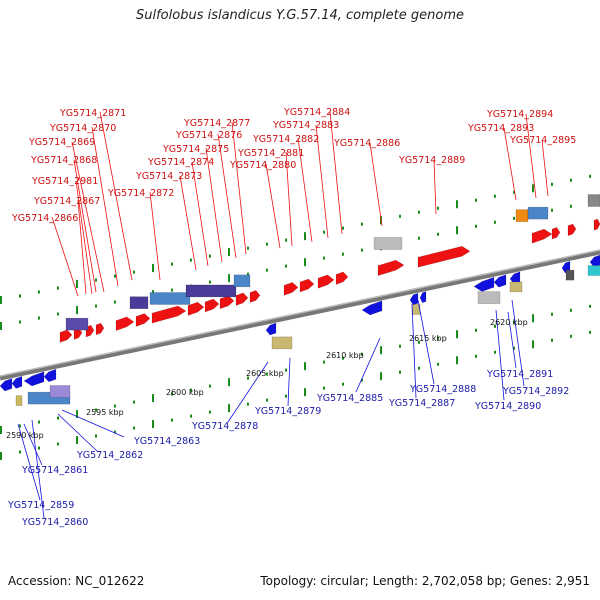  Describe the element at coordinates (262, 165) in the screenshot. I see `gene-label: YG5714_2880` at that location.